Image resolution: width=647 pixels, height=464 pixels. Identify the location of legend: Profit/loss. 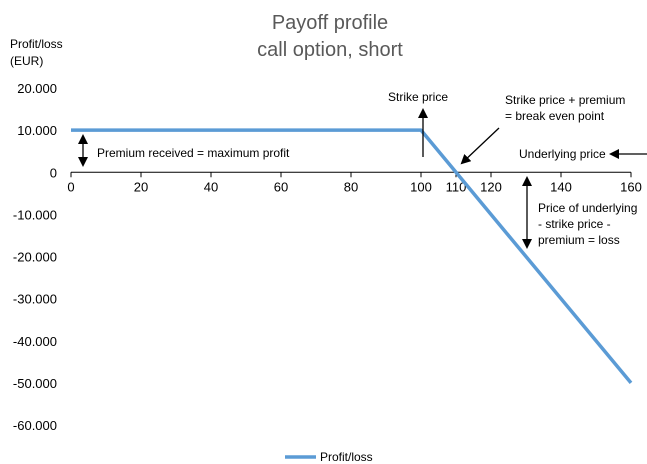
(329, 457).